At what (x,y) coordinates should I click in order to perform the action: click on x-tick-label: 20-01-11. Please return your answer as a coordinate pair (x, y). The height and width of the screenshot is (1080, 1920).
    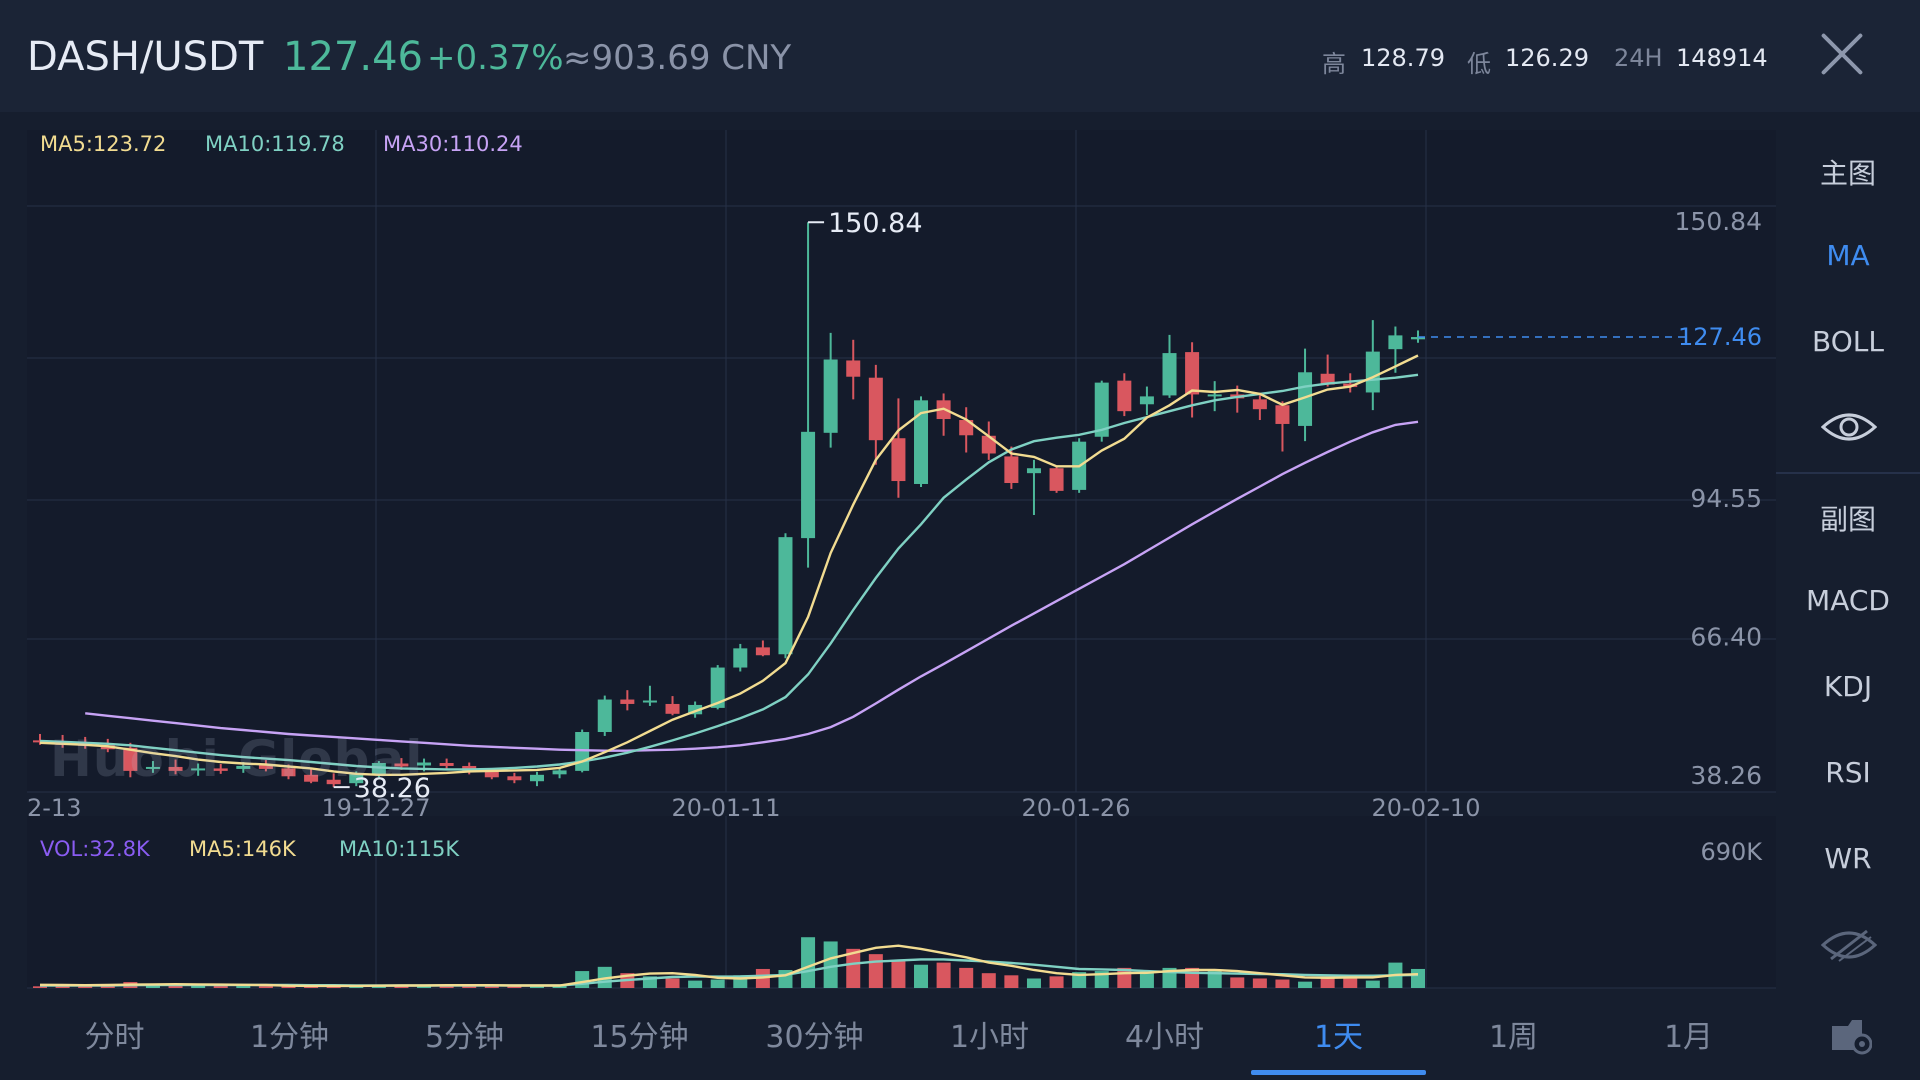
    Looking at the image, I should click on (726, 808).